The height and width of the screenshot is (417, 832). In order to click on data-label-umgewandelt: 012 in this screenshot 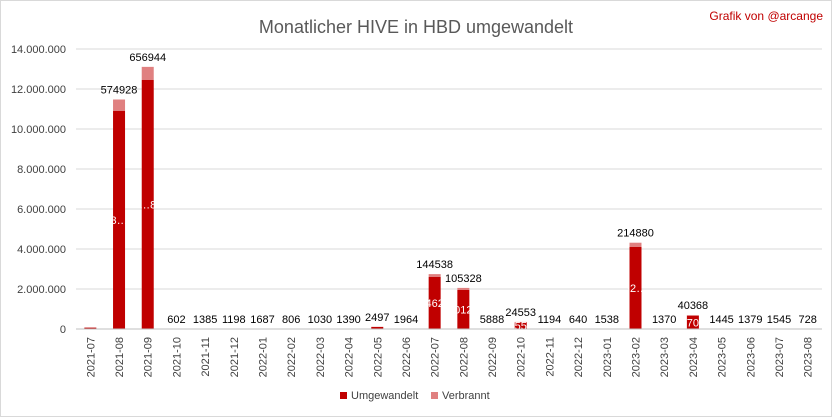, I will do `click(463, 311)`.